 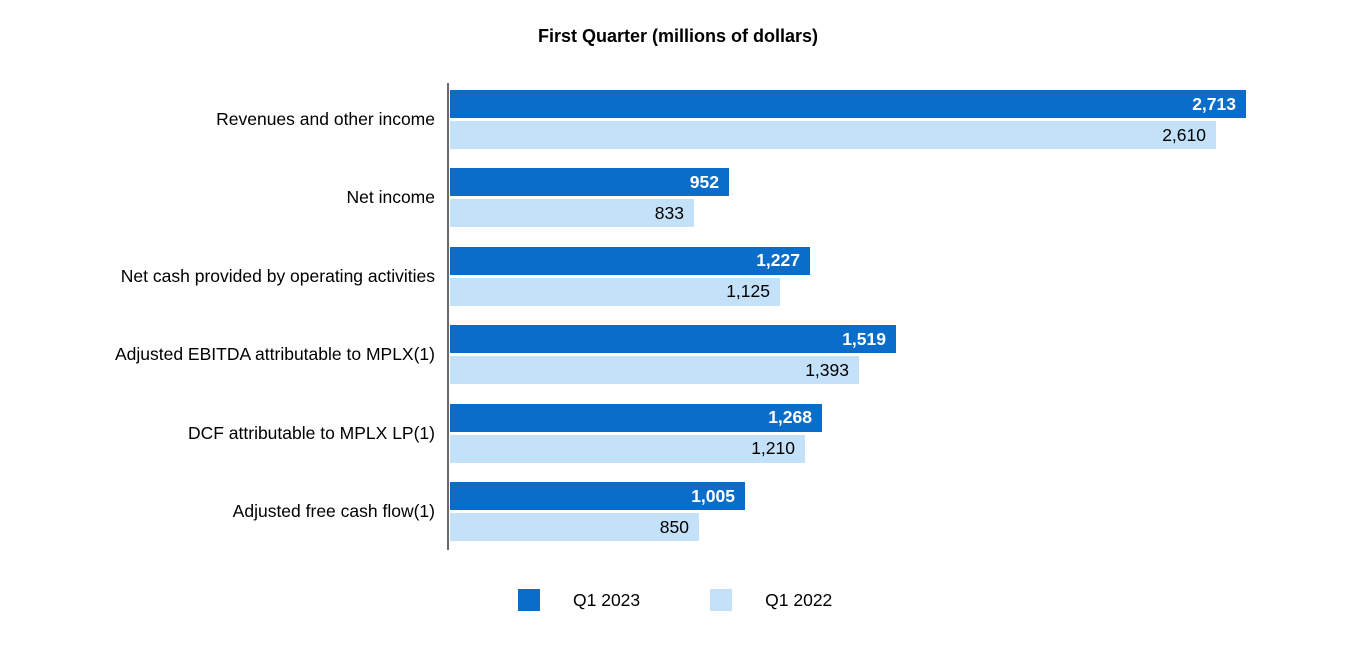 What do you see at coordinates (607, 599) in the screenshot?
I see `legend-label: Q1 2023` at bounding box center [607, 599].